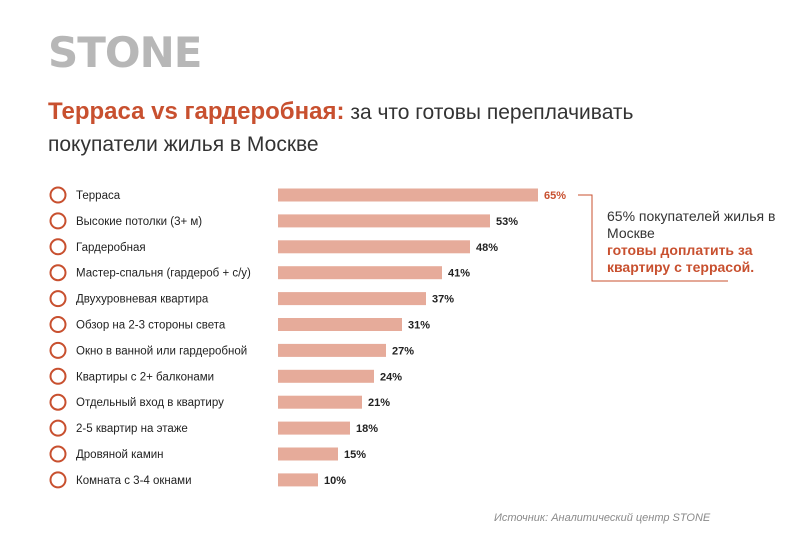 This screenshot has height=560, width=800. What do you see at coordinates (161, 351) in the screenshot?
I see `category-label: Окно в ванной или гардеробной` at bounding box center [161, 351].